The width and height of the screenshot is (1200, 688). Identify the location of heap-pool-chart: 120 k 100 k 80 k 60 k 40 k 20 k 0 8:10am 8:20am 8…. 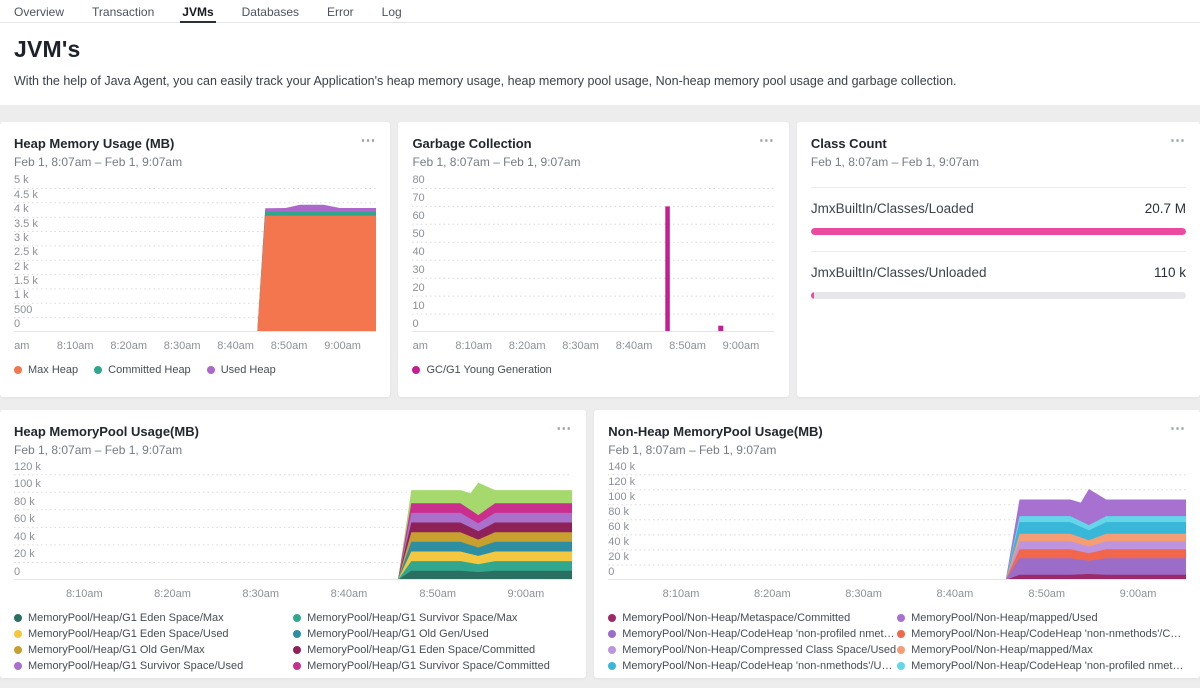
(293, 530).